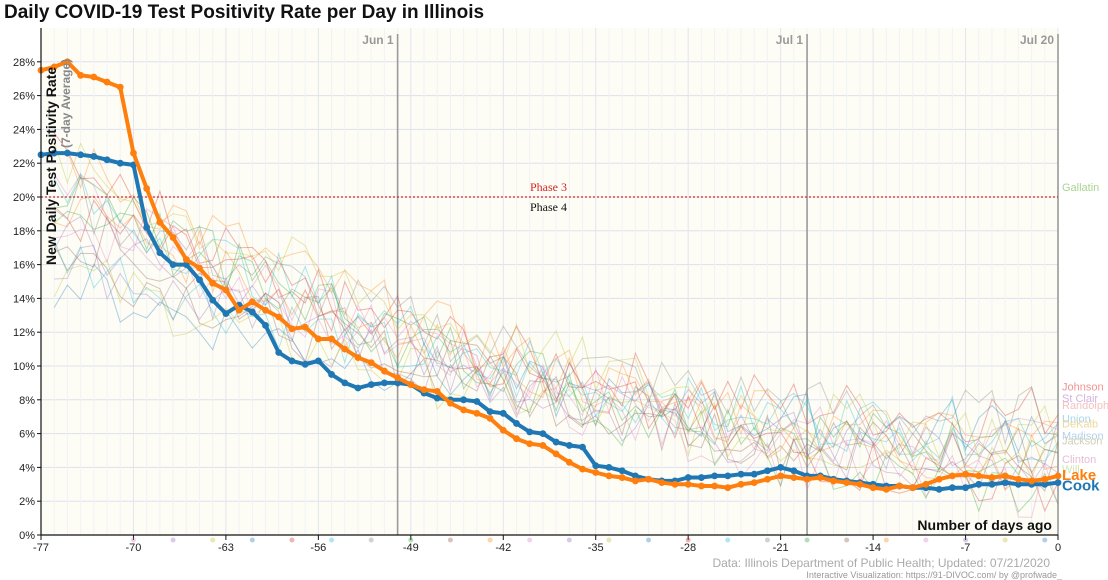  What do you see at coordinates (688, 548) in the screenshot?
I see `x-tick-label: -28` at bounding box center [688, 548].